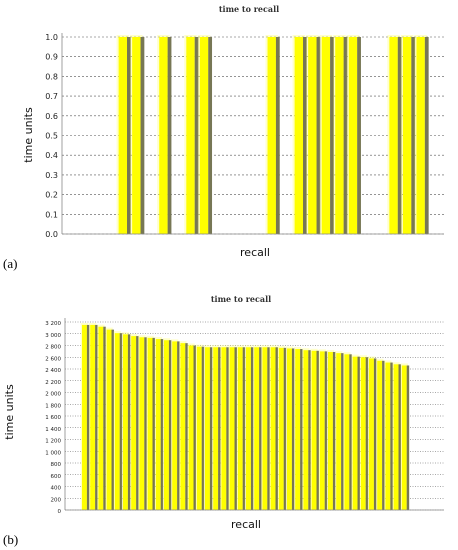 The image size is (458, 550). Describe the element at coordinates (241, 299) in the screenshot. I see `chart-b-title: time to recall` at that location.